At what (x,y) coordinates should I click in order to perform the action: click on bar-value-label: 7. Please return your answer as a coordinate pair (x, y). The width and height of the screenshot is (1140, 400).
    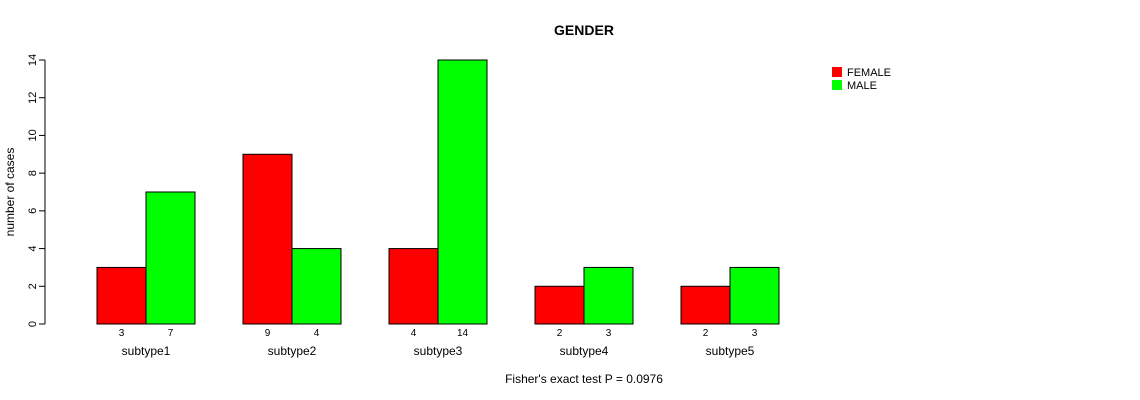
    Looking at the image, I should click on (171, 333).